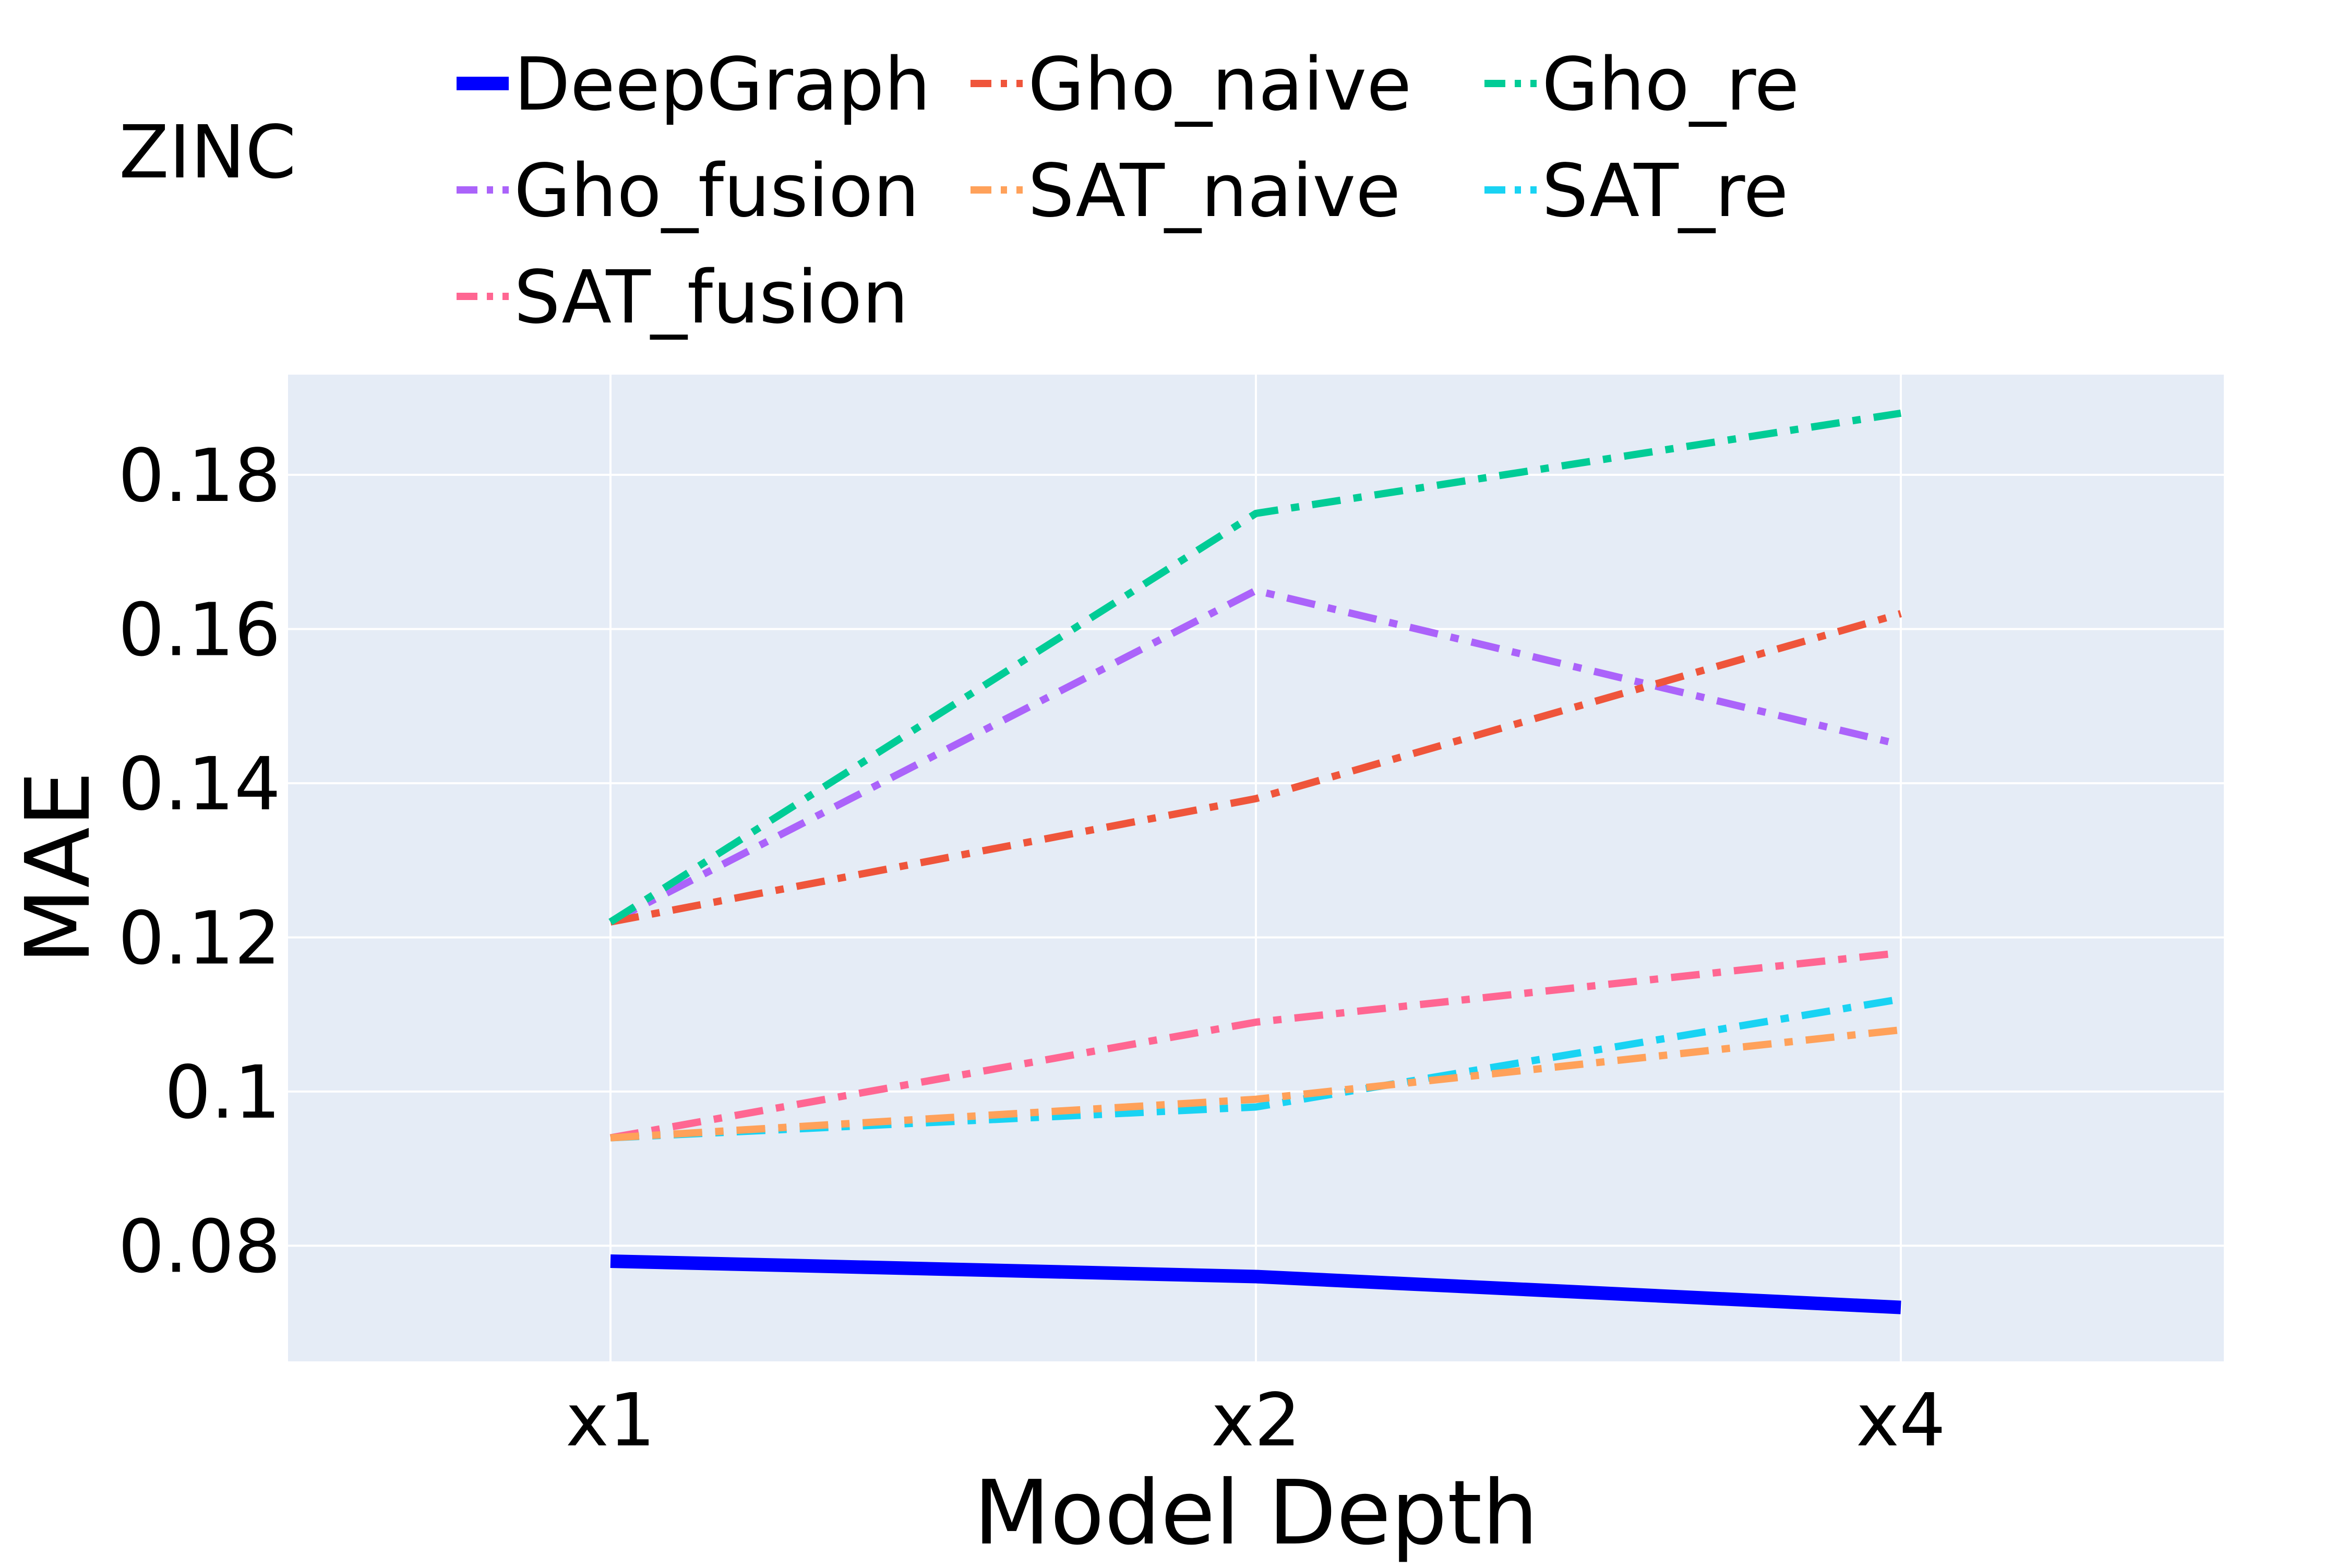 This screenshot has height=1568, width=2348. I want to click on x-tick-label: x4, so click(1901, 1420).